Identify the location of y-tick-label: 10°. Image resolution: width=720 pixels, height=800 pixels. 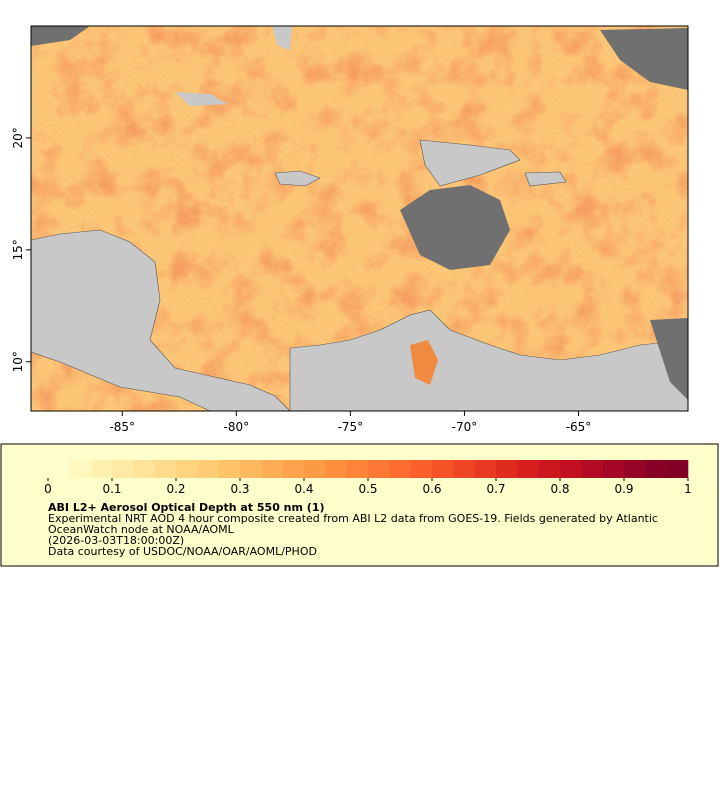
(18, 361).